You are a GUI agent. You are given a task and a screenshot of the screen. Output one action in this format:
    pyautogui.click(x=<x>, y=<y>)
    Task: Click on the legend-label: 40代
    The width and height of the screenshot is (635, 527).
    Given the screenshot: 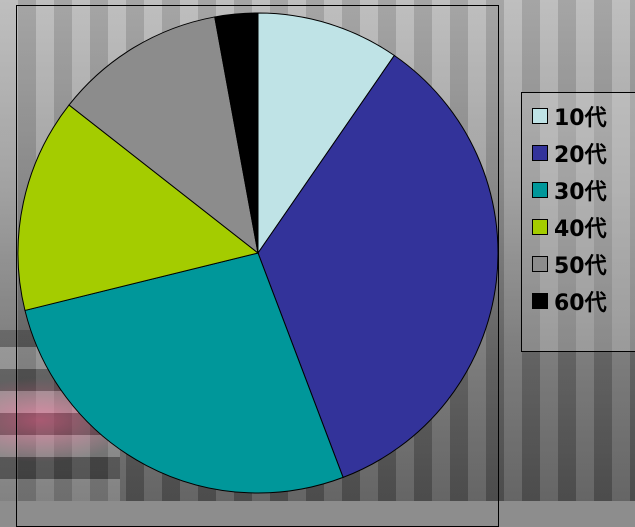 What is the action you would take?
    pyautogui.click(x=580, y=229)
    